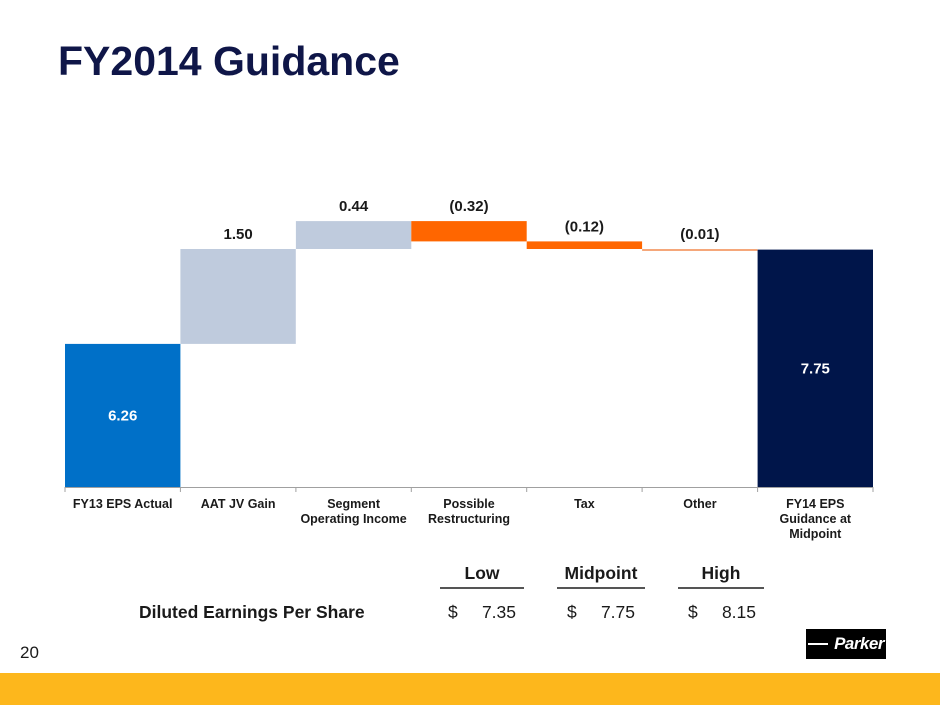 This screenshot has height=705, width=940. Describe the element at coordinates (721, 576) in the screenshot. I see `guidance-header-high: High` at that location.